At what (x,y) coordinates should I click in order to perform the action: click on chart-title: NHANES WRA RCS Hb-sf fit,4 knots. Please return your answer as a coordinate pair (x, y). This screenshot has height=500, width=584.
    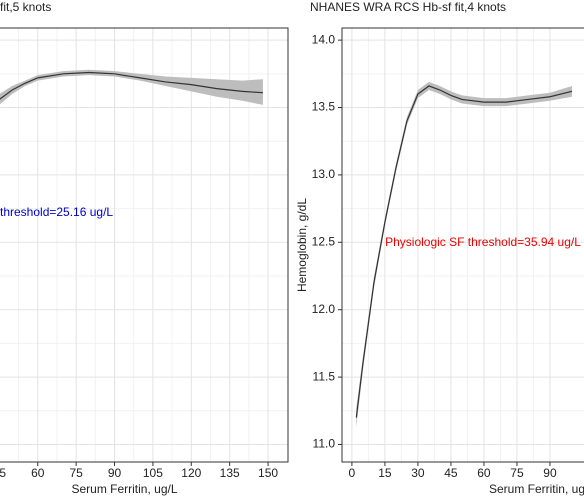
    Looking at the image, I should click on (408, 7).